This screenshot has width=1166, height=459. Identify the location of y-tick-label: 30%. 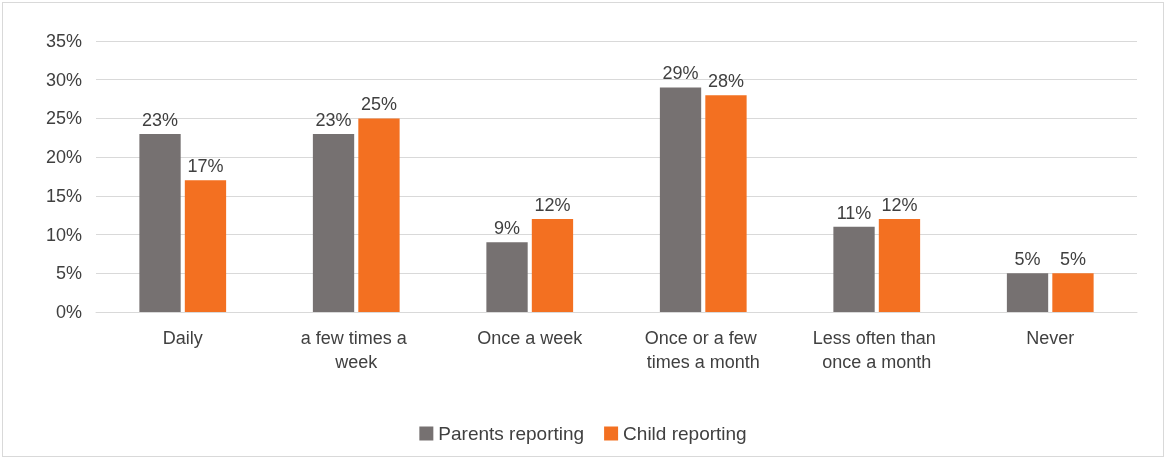
(63, 79).